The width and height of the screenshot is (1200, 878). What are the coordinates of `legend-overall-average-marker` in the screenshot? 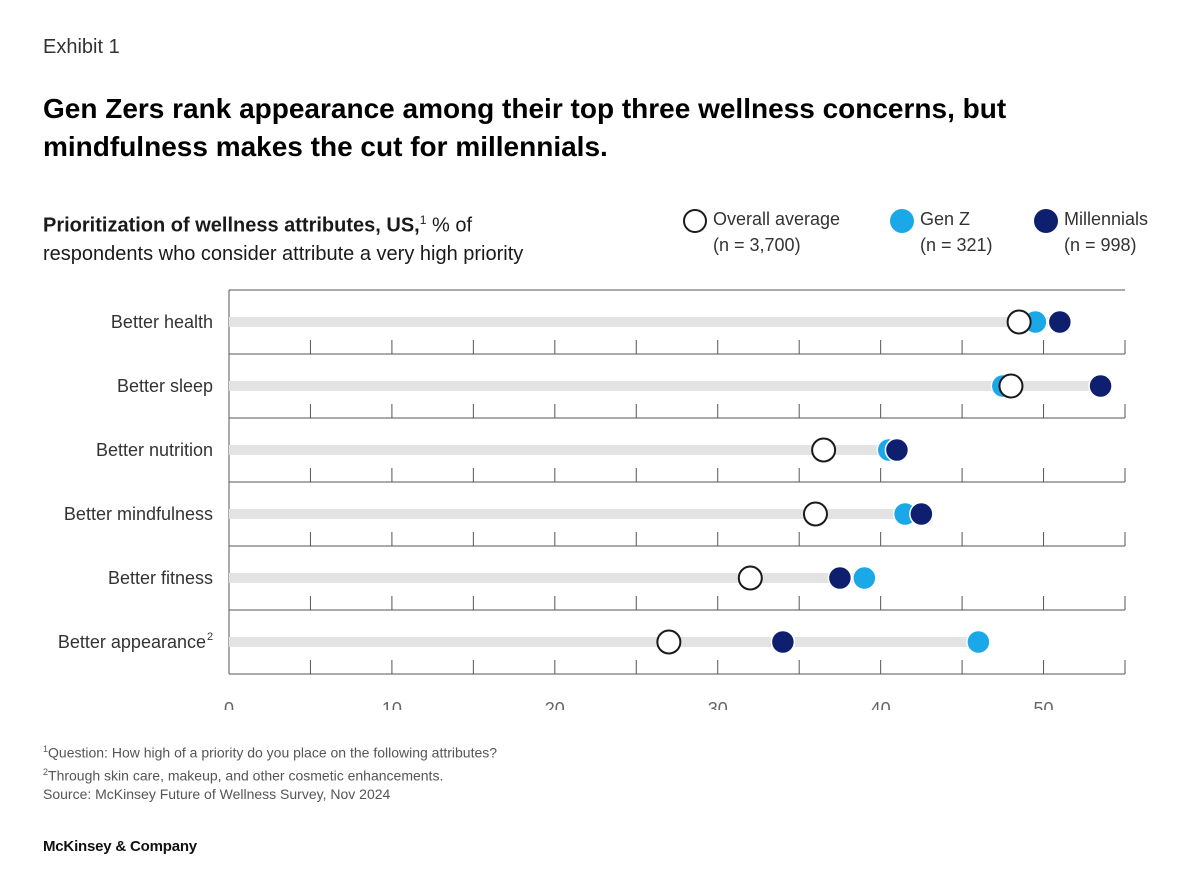 It's located at (695, 221).